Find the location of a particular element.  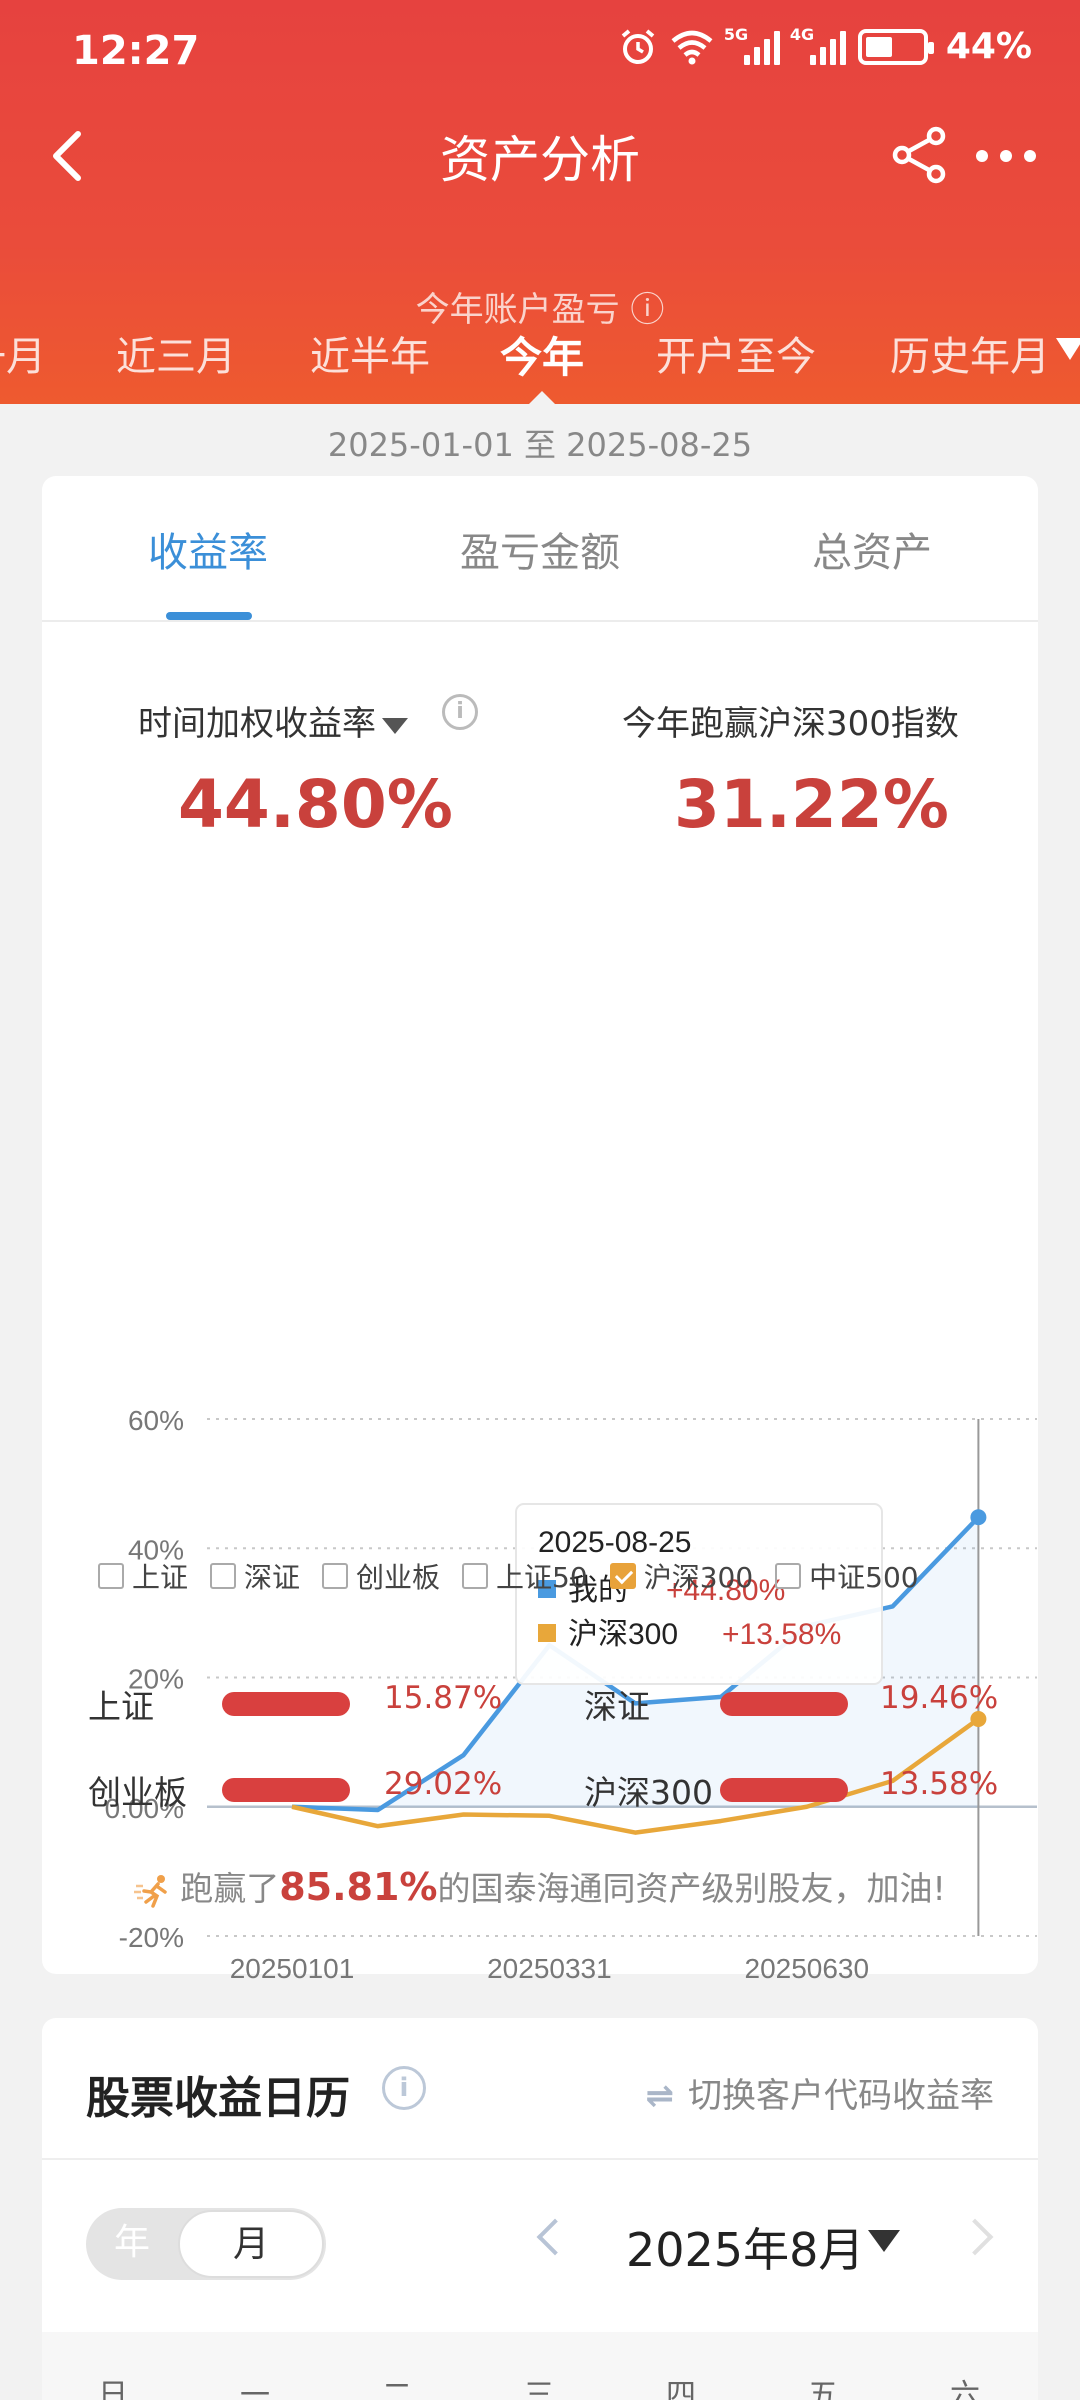

legend-szse: 深证 is located at coordinates (255, 1576).